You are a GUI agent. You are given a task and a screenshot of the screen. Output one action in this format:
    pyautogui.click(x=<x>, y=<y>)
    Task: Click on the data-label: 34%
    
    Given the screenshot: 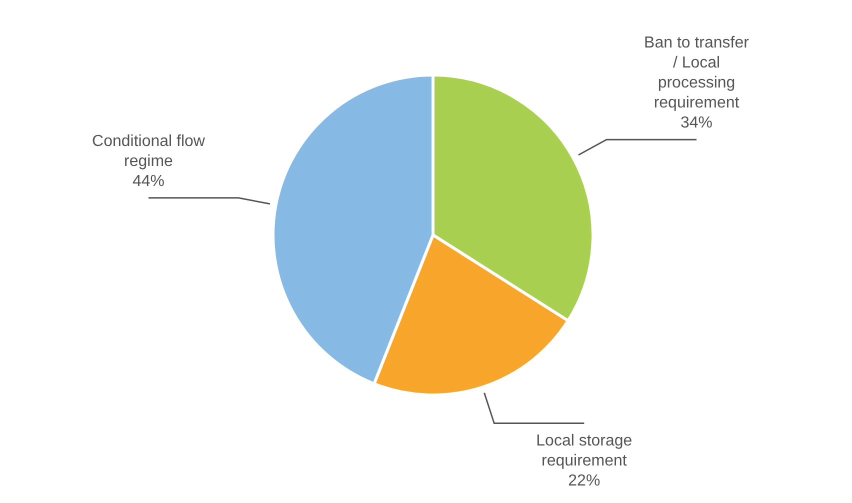 What is the action you would take?
    pyautogui.click(x=696, y=123)
    